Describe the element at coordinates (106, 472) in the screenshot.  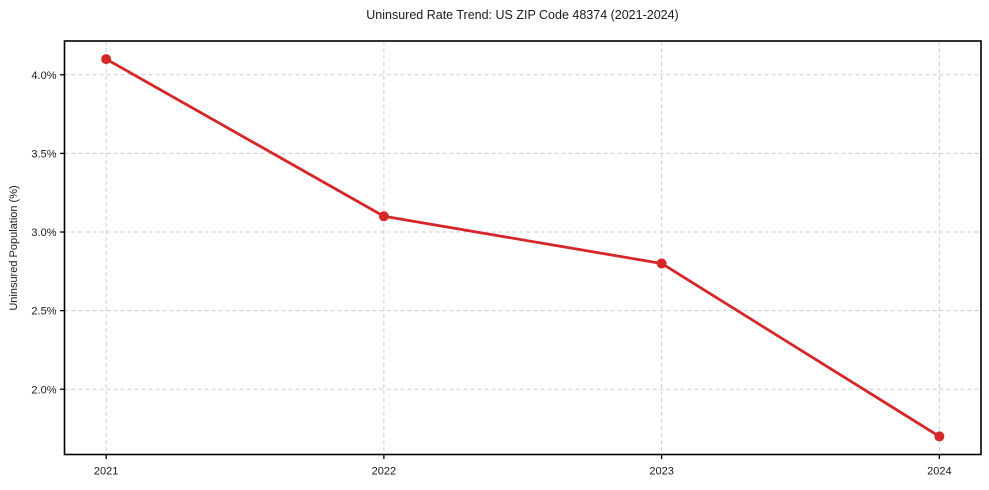
I see `x-tick-label: 2021` at that location.